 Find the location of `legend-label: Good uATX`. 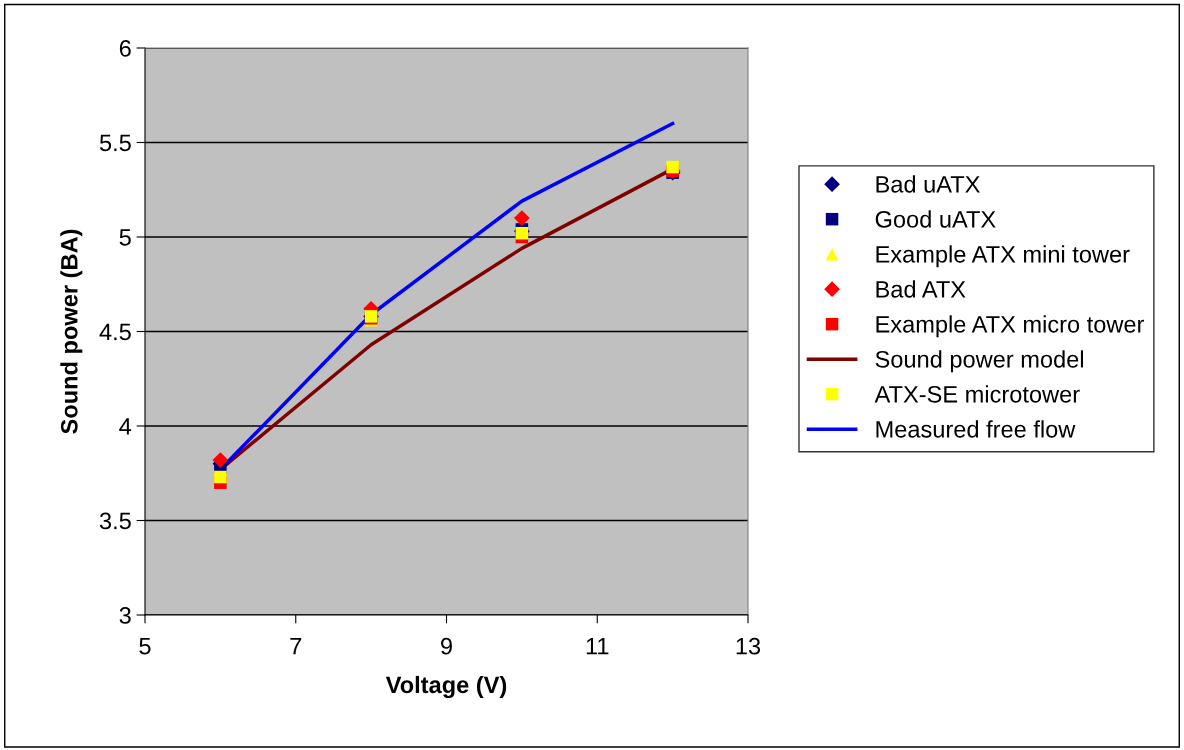

legend-label: Good uATX is located at coordinates (935, 219).